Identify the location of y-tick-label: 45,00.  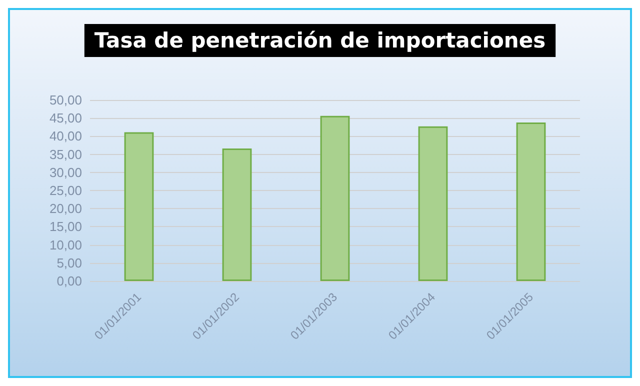
(65, 118).